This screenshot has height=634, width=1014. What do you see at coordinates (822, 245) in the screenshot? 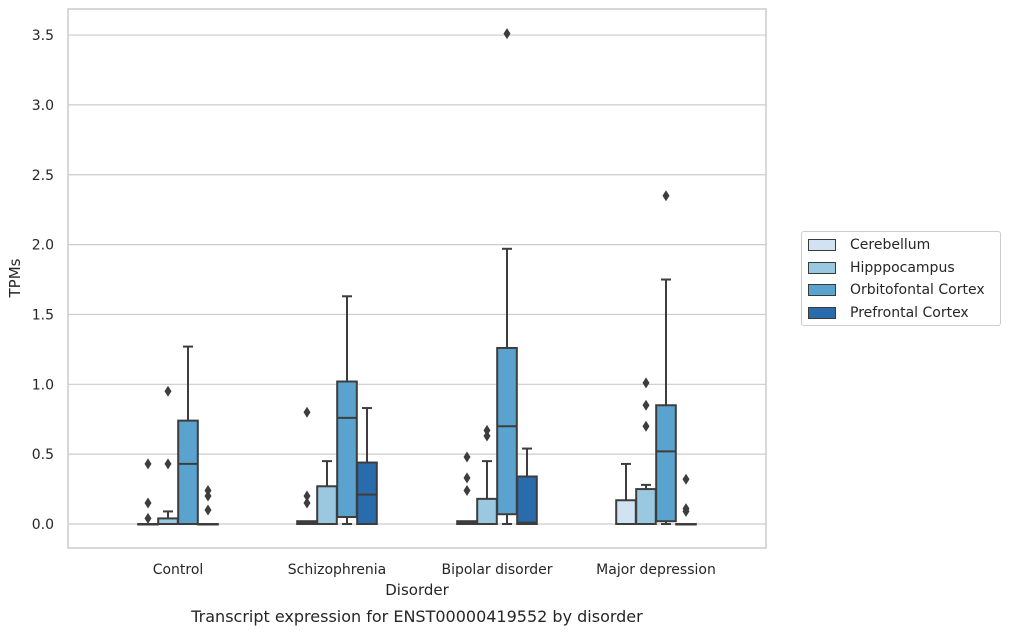
I see `legend-swatch-cerebellum` at bounding box center [822, 245].